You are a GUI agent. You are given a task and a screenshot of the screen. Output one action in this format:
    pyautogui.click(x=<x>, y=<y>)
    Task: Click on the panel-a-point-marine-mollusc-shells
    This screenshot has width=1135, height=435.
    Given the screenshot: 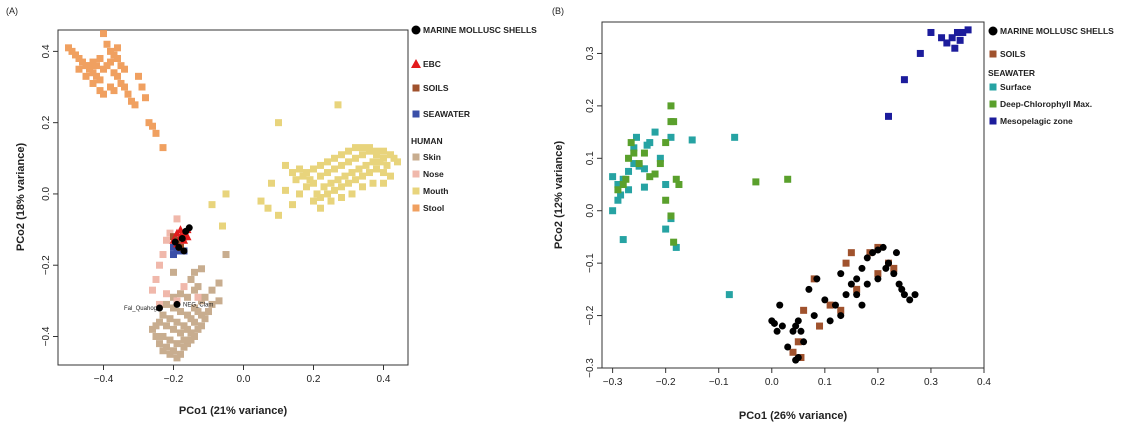 What is the action you would take?
    pyautogui.click(x=177, y=304)
    